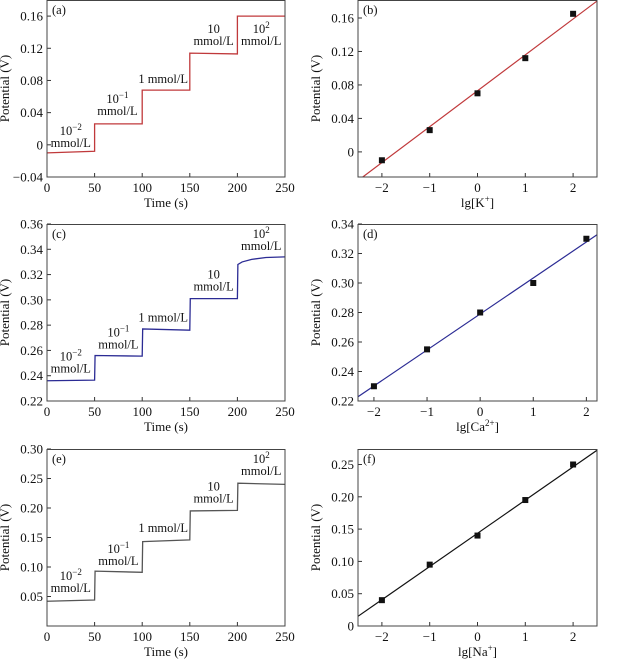 The width and height of the screenshot is (640, 659). I want to click on y-tick-label: 0.12, so click(342, 51).